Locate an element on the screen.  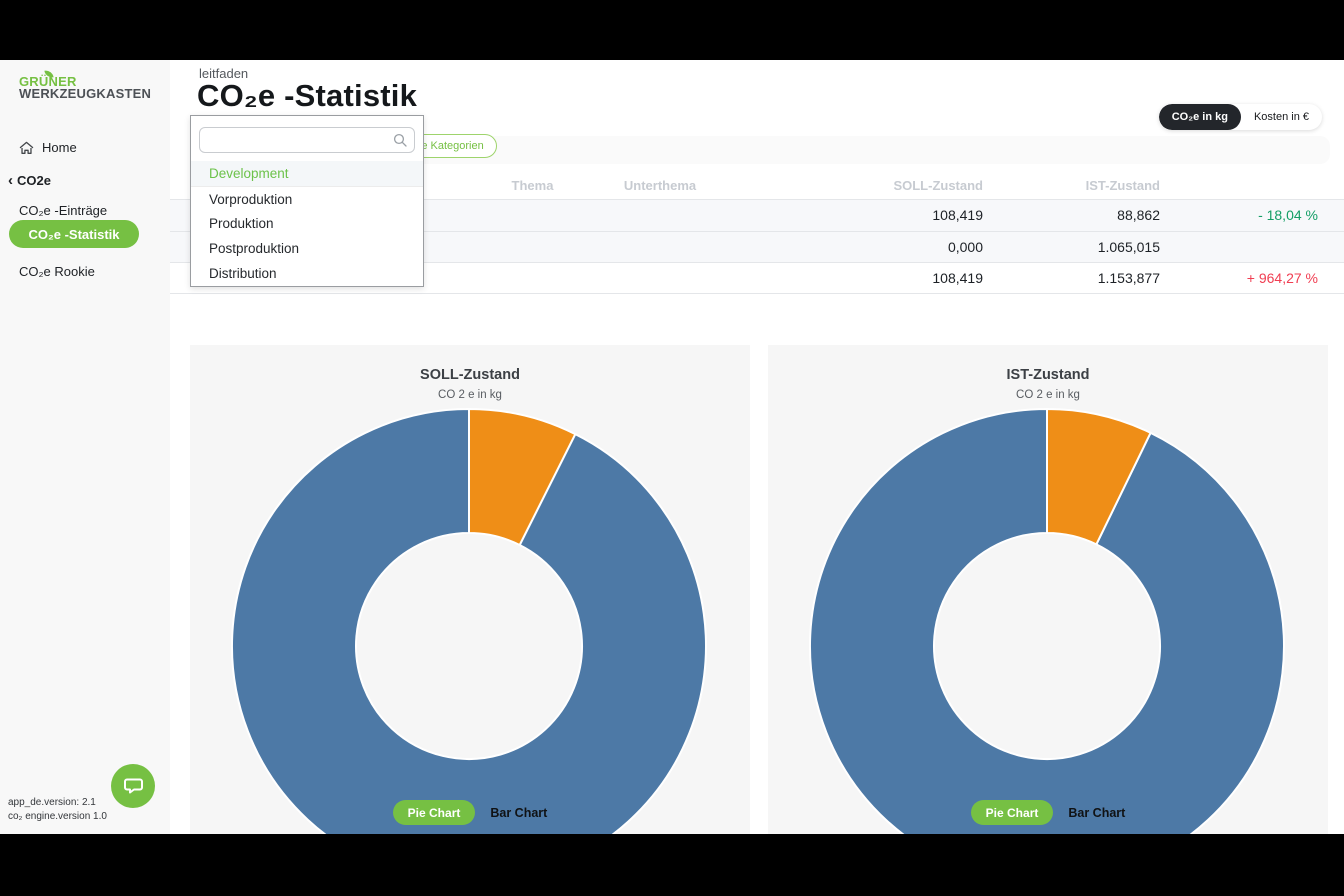
dropdown-item-vorproduktion: Vorproduktion is located at coordinates (251, 199).